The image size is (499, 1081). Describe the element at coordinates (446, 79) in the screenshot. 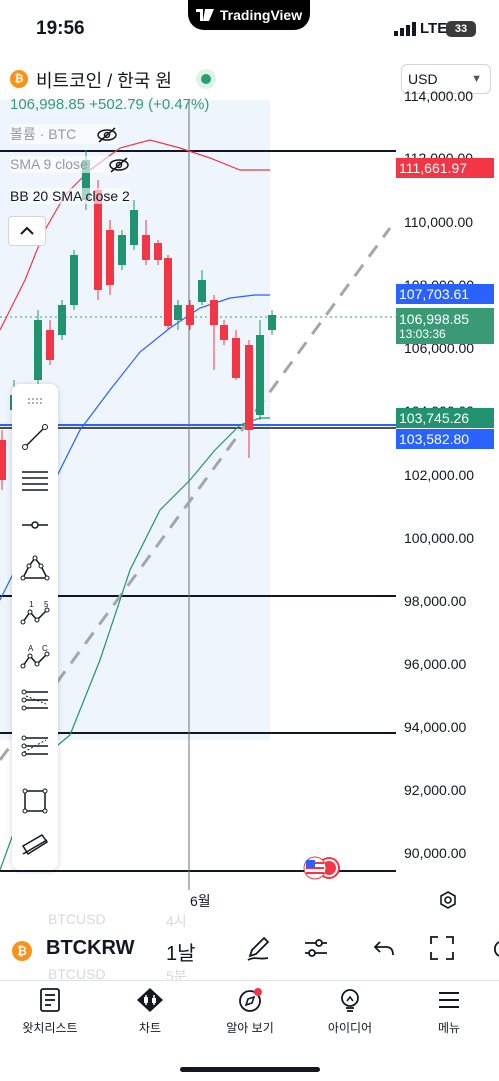

I see `currency-select: USD ▼` at that location.